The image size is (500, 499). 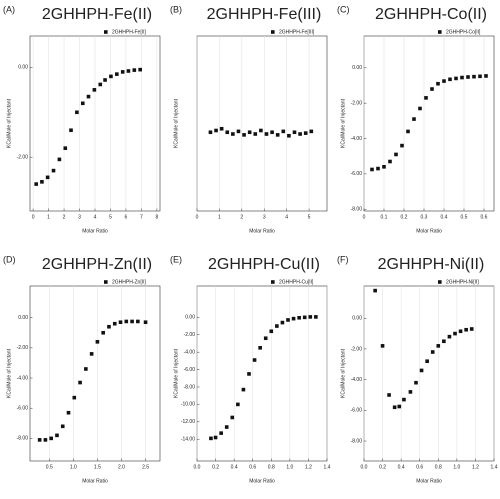 I want to click on chart-title: 2GHHPH-Cu(II), so click(x=264, y=264).